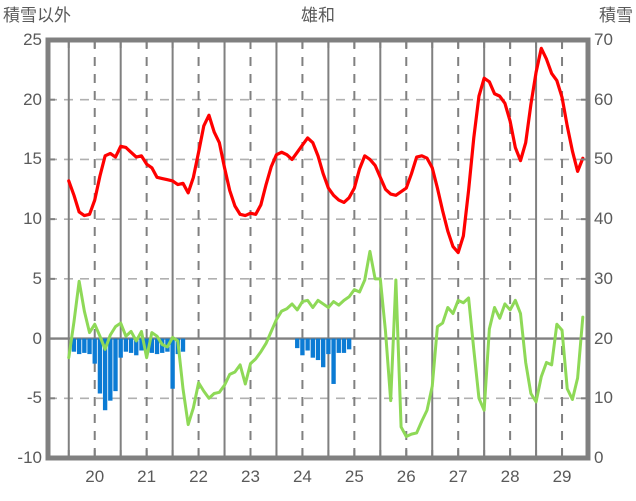  Describe the element at coordinates (199, 476) in the screenshot. I see `x-tick-label: 22` at that location.